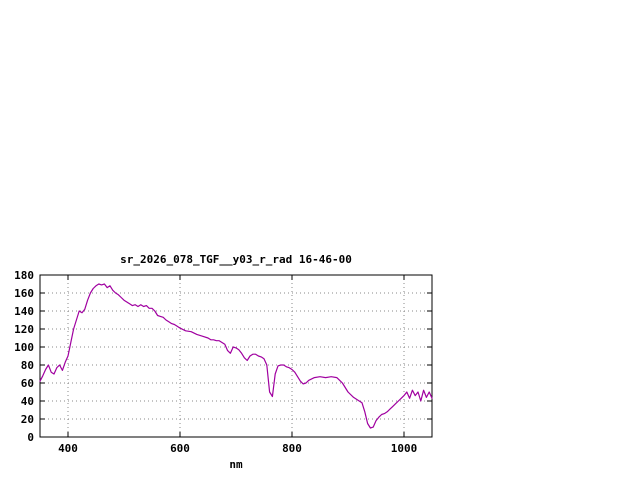  I want to click on y-tick-label: 180, so click(24, 275).